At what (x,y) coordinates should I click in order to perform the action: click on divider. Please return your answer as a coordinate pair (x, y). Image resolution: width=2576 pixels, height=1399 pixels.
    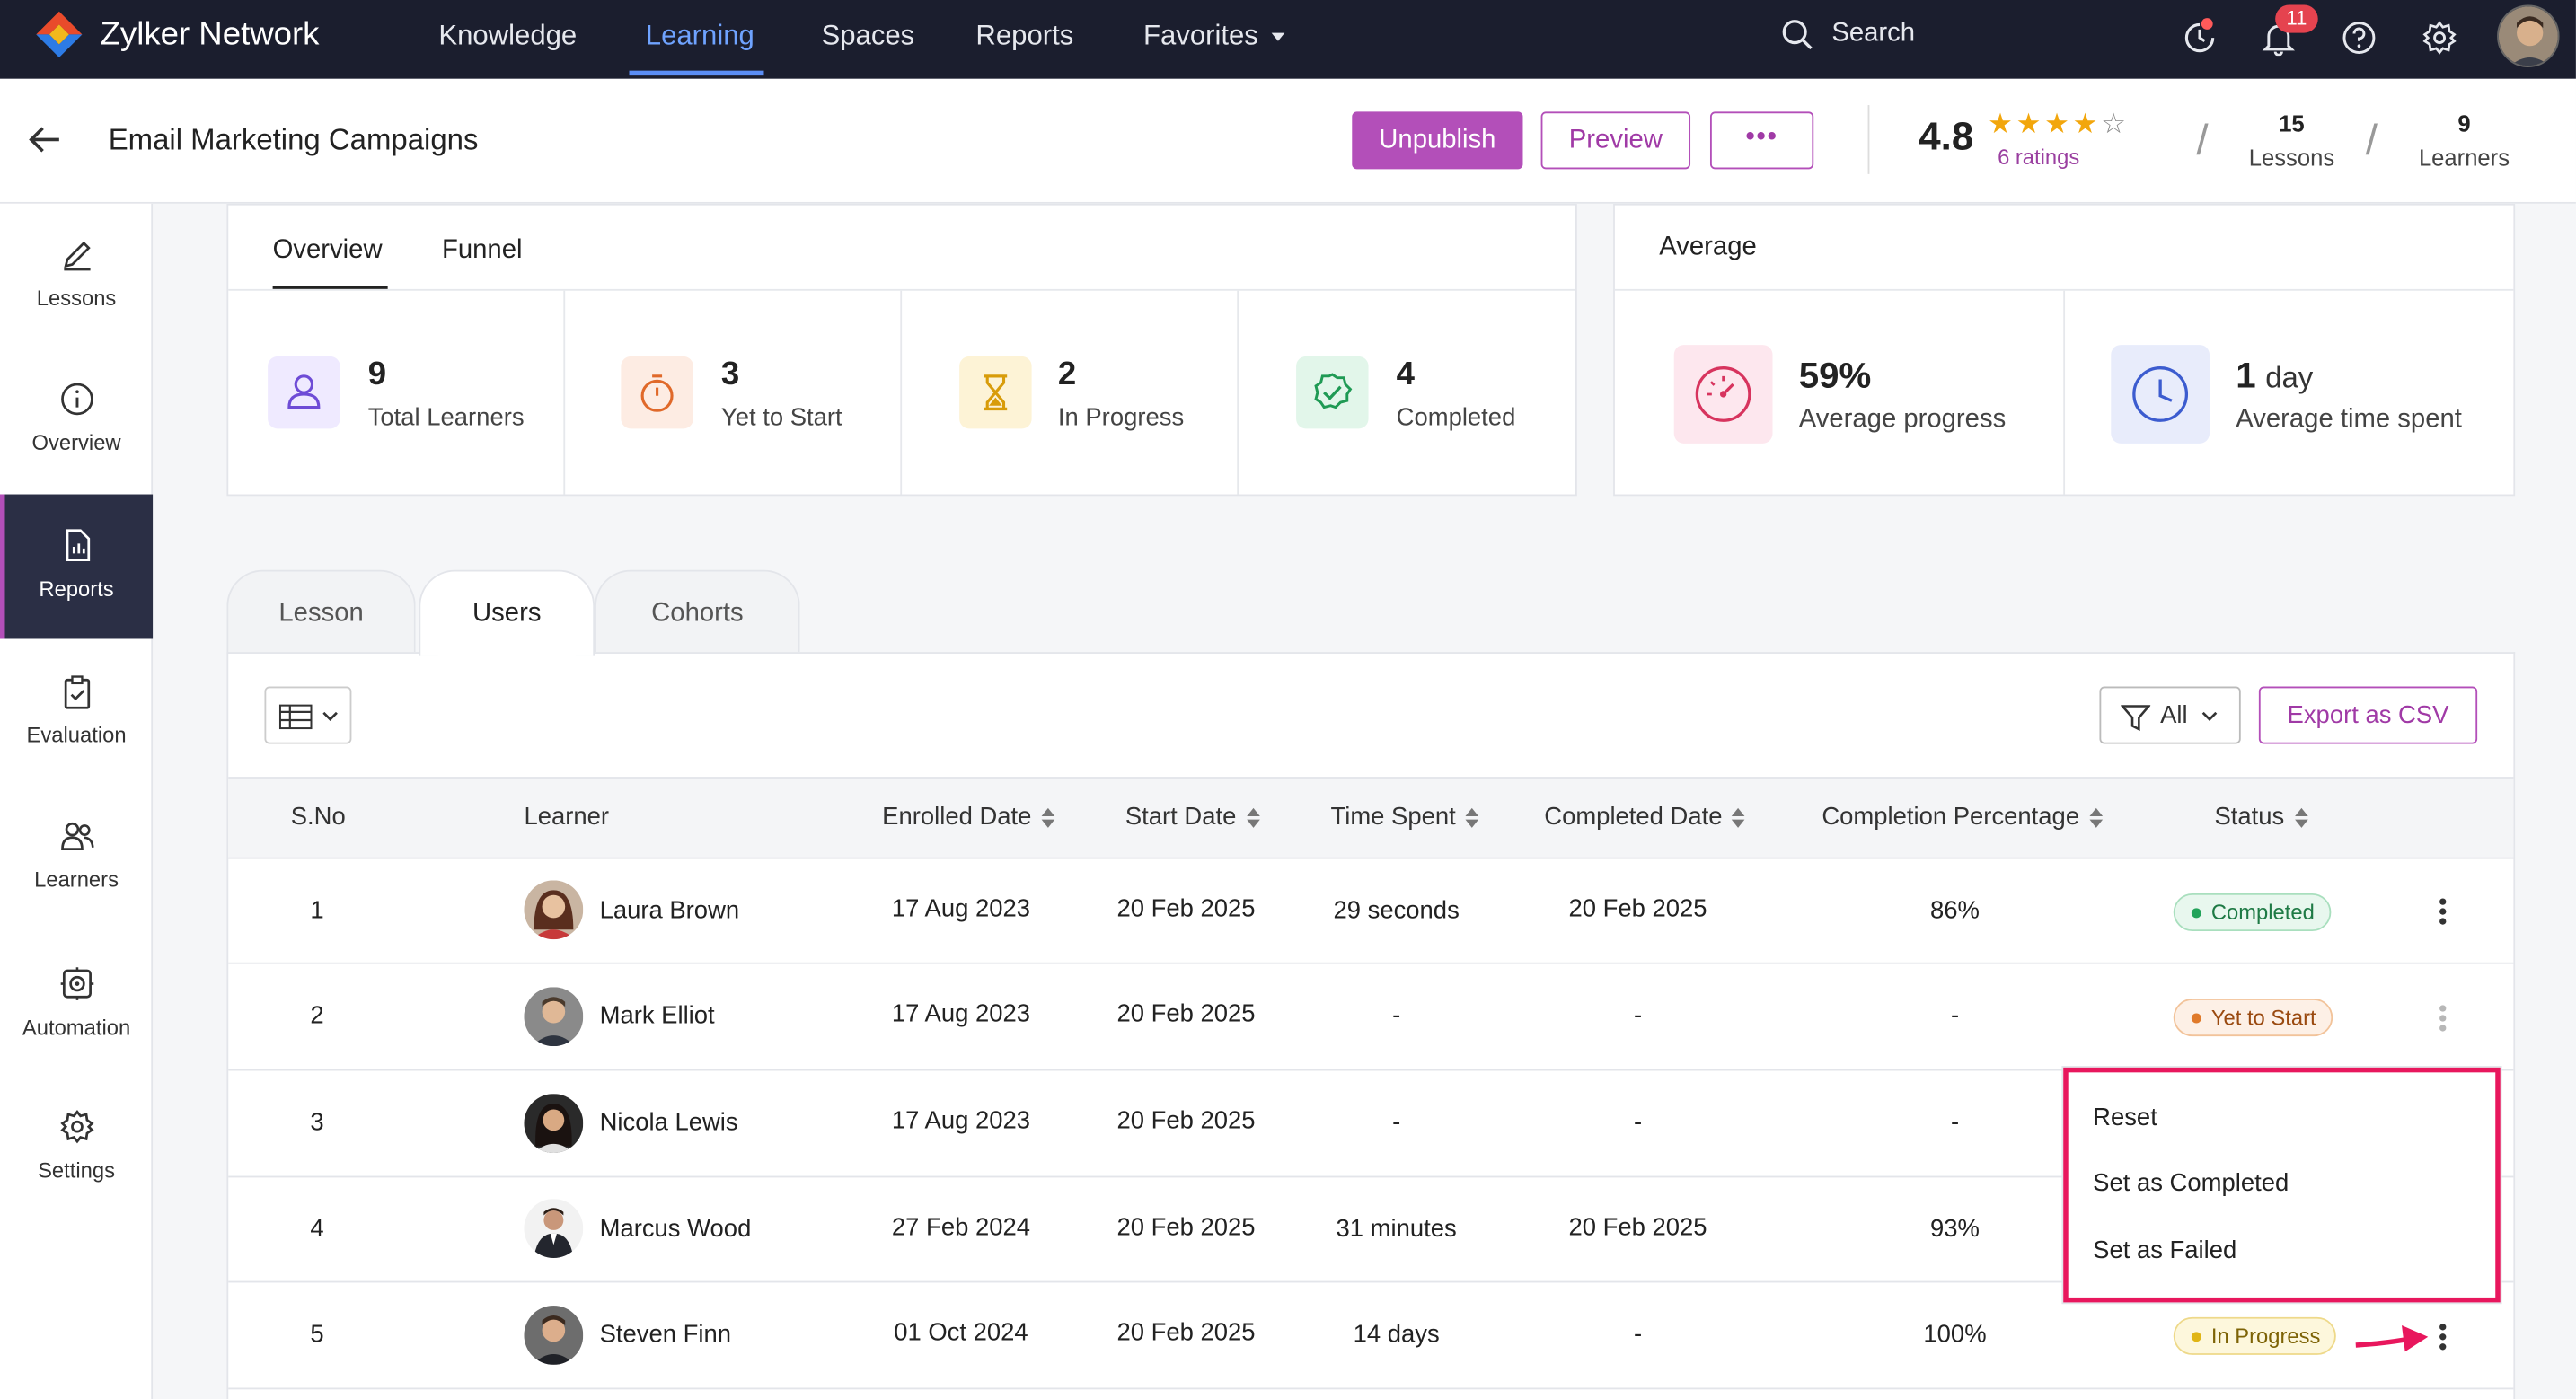
    Looking at the image, I should click on (2064, 392).